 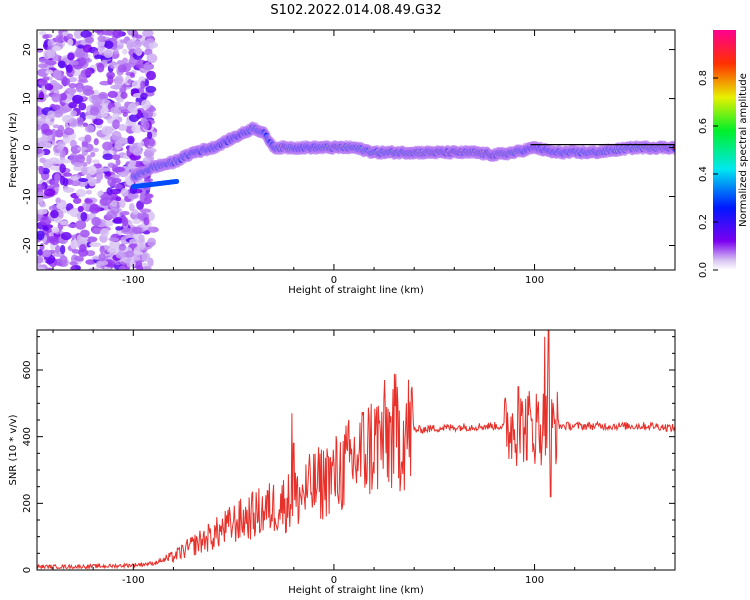 What do you see at coordinates (743, 150) in the screenshot?
I see `colorbar-label: Normalized spectral amplitude` at bounding box center [743, 150].